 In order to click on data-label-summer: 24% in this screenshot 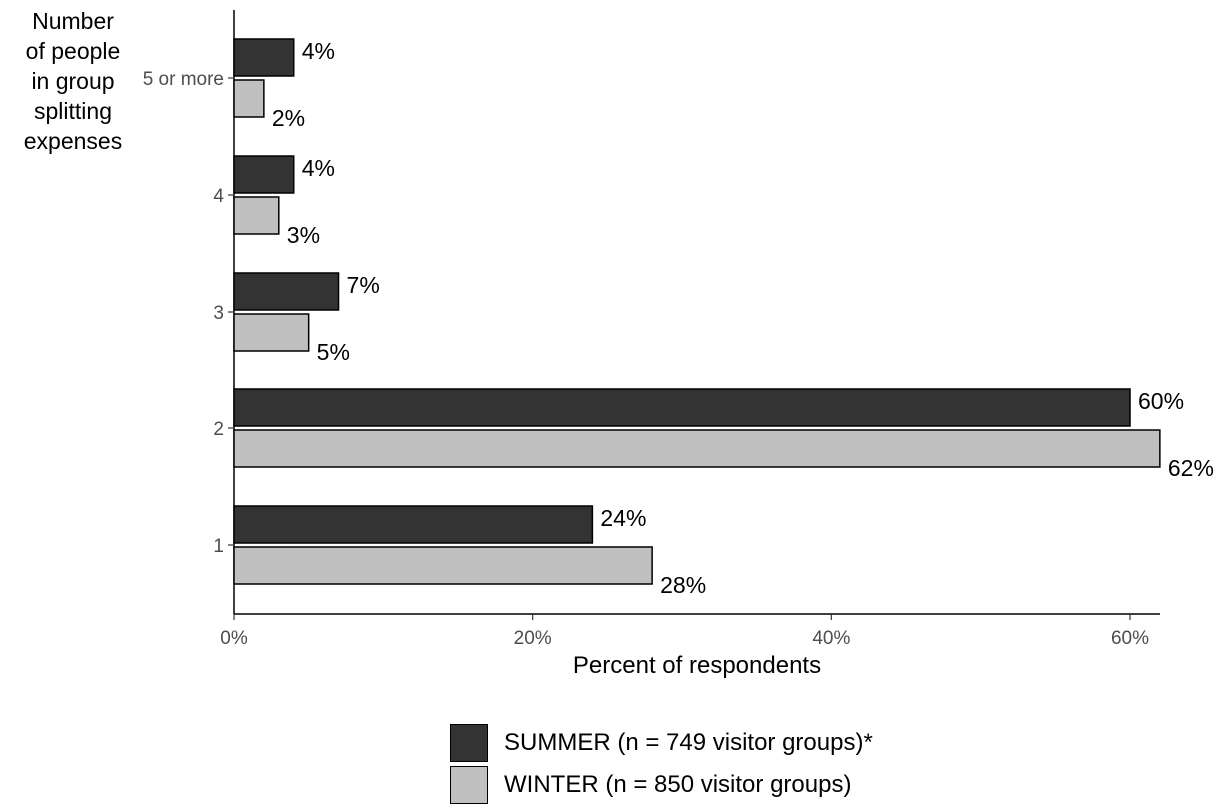, I will do `click(623, 518)`.